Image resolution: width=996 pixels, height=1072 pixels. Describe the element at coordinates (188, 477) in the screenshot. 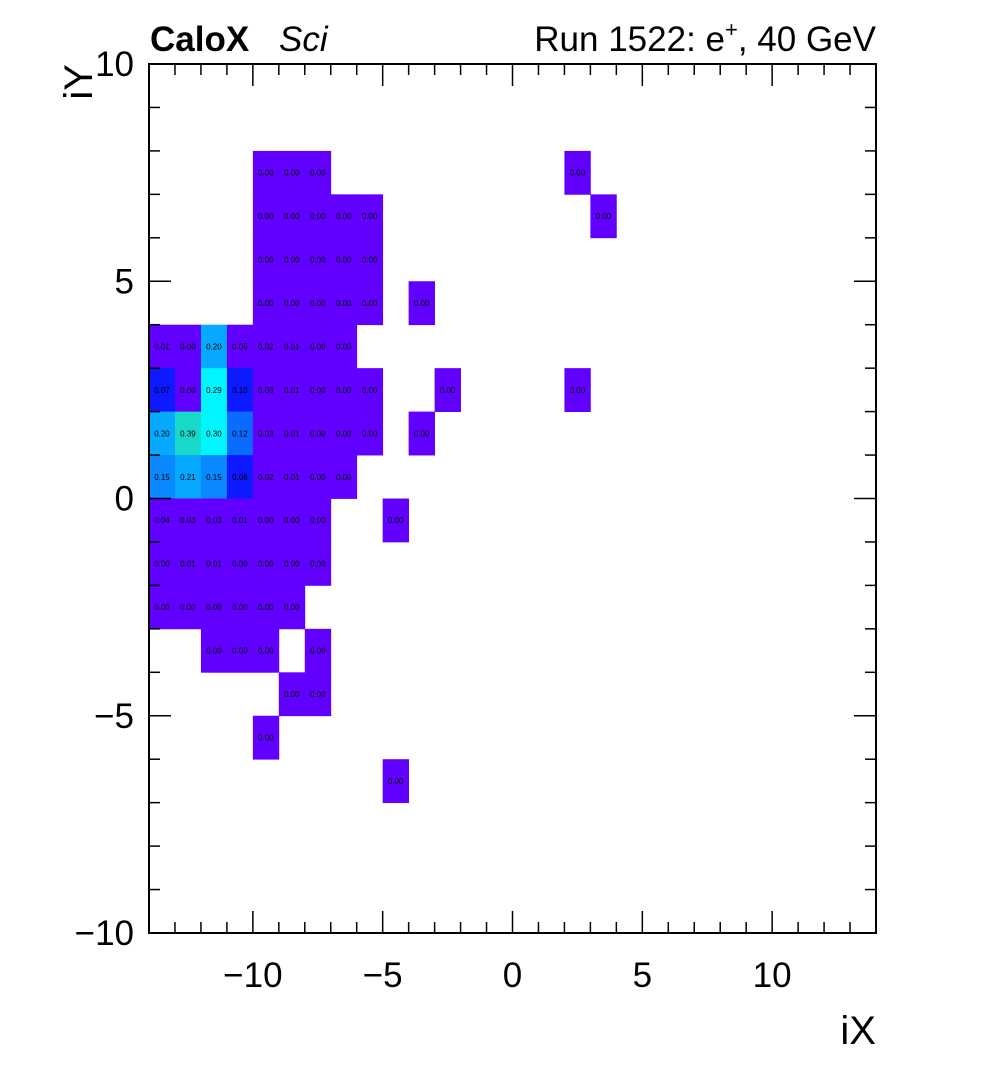

I see `heatmap-cell-value: 0.21` at that location.